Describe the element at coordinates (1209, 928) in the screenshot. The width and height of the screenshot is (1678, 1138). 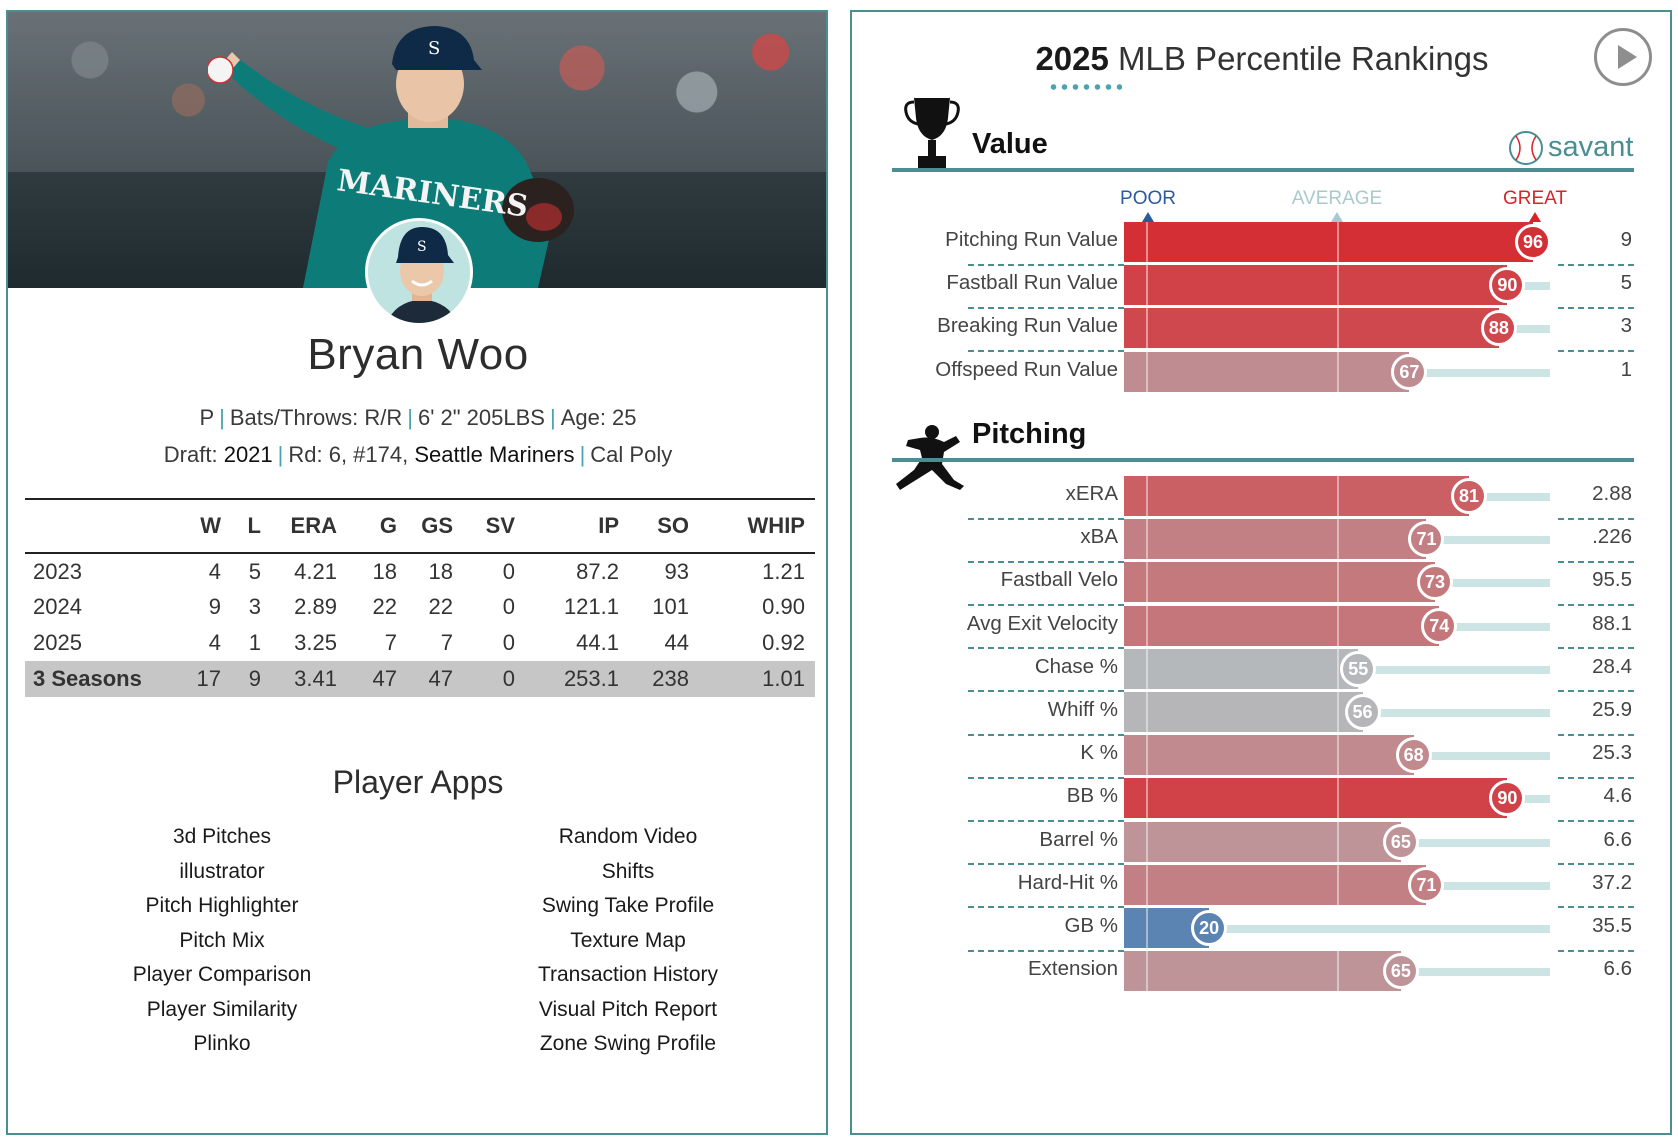
I see `percentile-badge: 20` at that location.